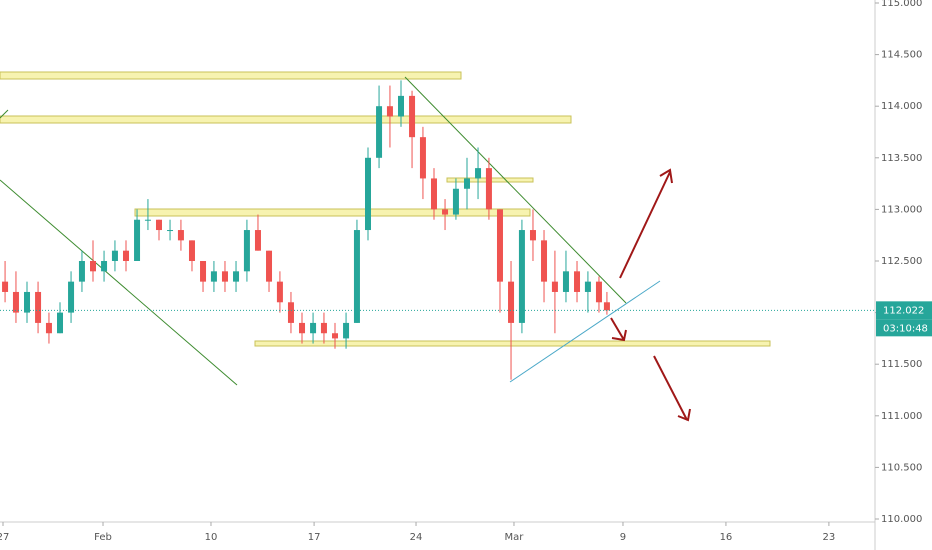 The image size is (932, 550). What do you see at coordinates (211, 537) in the screenshot?
I see `x-tick-label: 10` at bounding box center [211, 537].